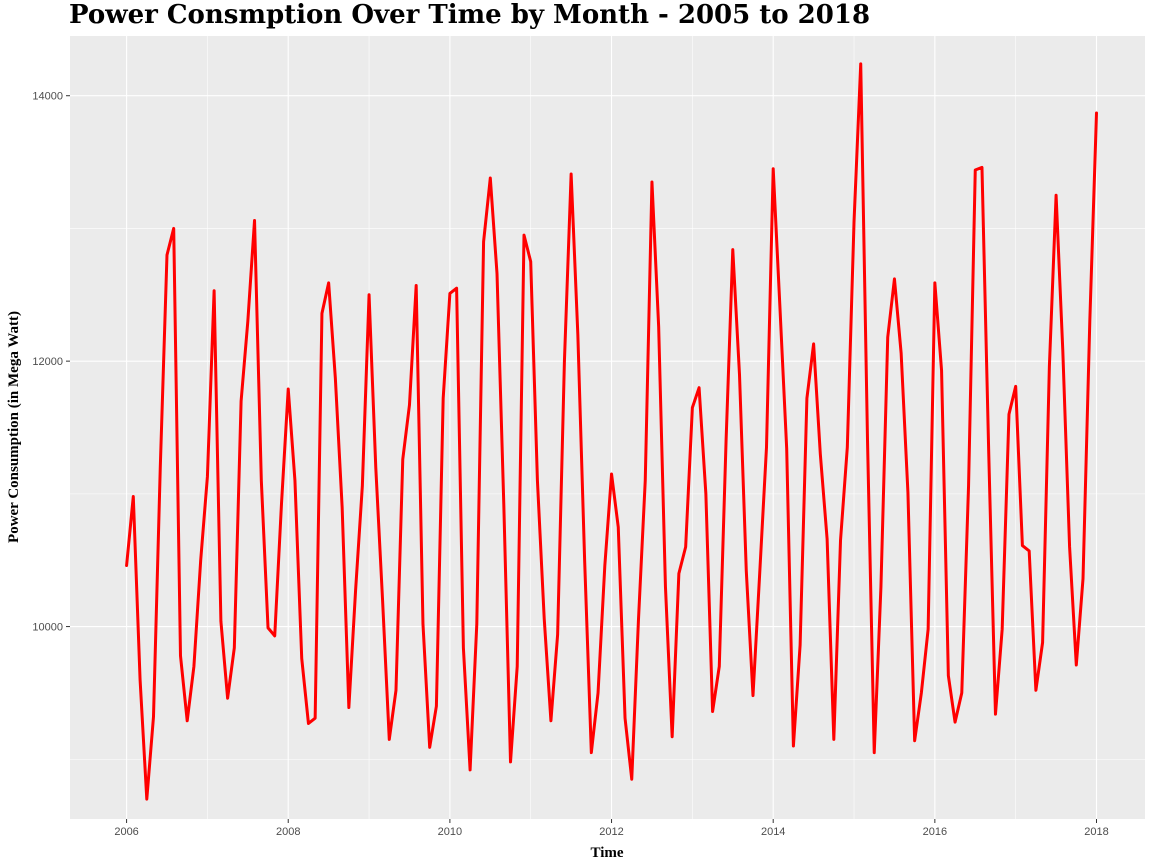 The width and height of the screenshot is (1152, 864). I want to click on y-tick-label: 14000, so click(47, 97).